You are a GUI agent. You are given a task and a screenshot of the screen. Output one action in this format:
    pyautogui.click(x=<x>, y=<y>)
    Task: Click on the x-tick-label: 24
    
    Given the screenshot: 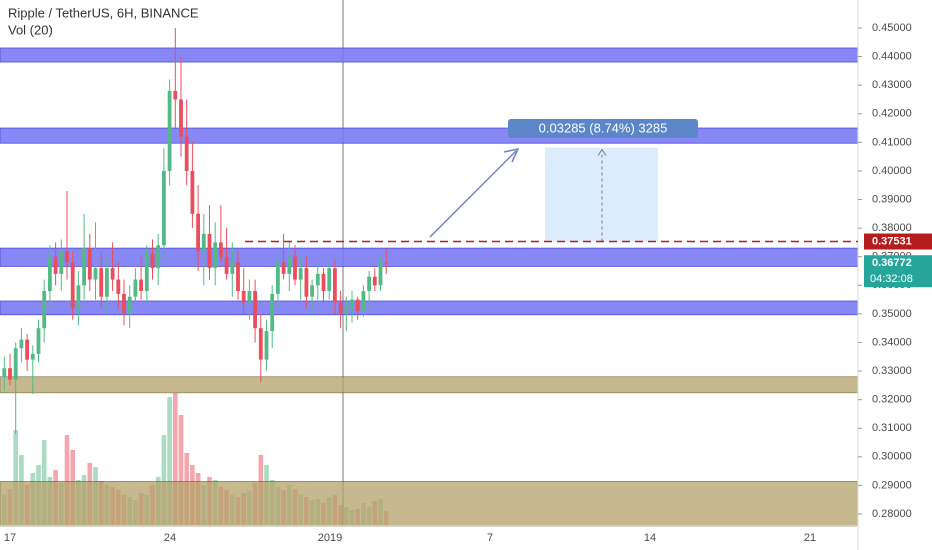 What is the action you would take?
    pyautogui.click(x=170, y=538)
    